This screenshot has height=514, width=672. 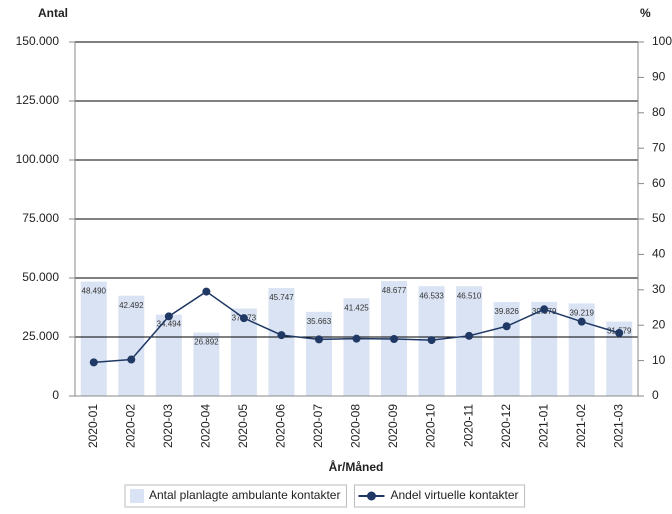 I want to click on legend-label: Antal planlagte ambulante kontakter, so click(x=244, y=495).